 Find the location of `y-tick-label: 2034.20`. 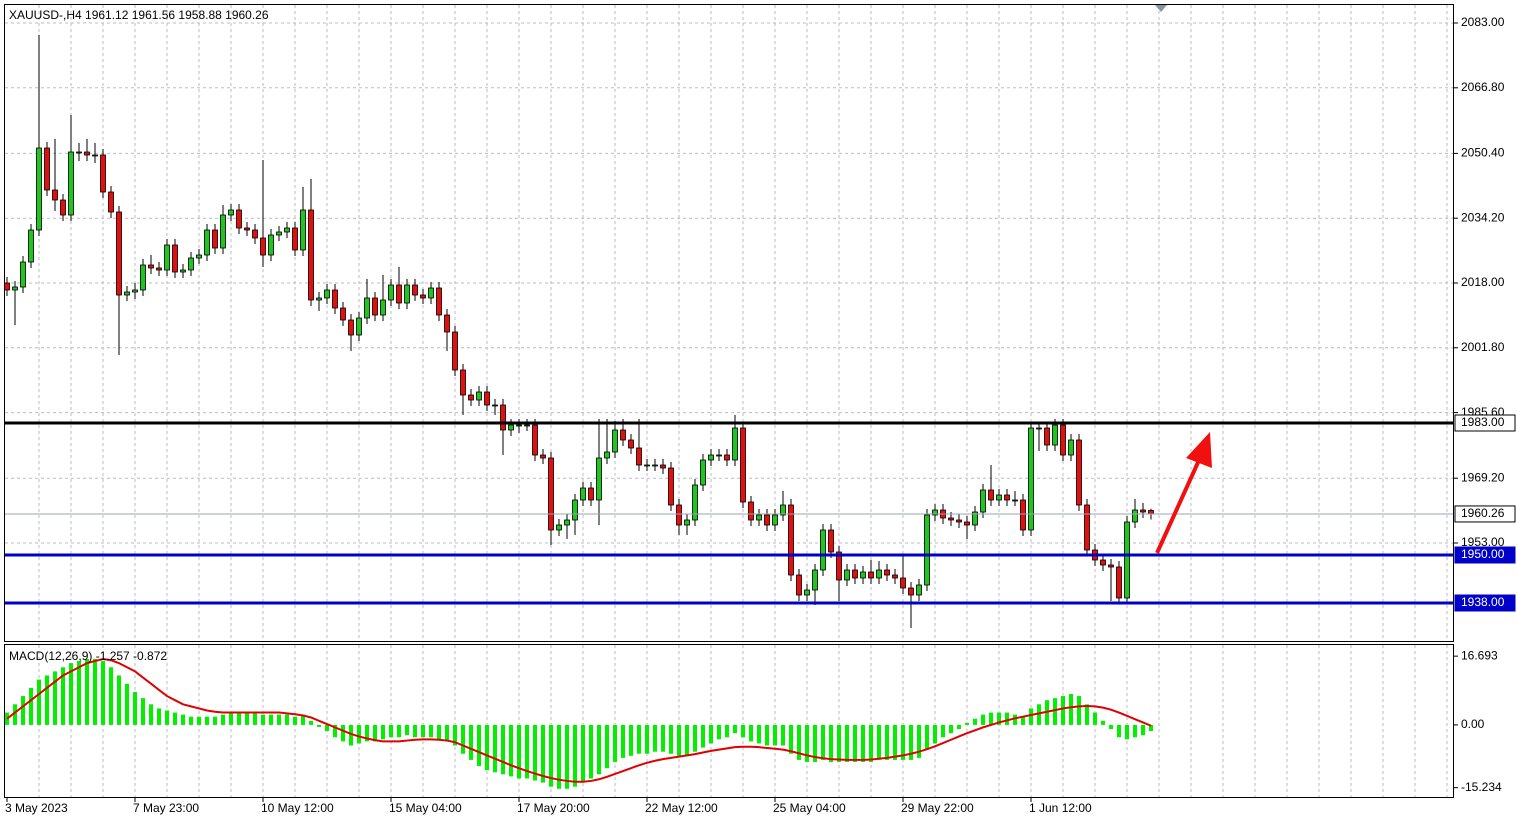

y-tick-label: 2034.20 is located at coordinates (1483, 217).